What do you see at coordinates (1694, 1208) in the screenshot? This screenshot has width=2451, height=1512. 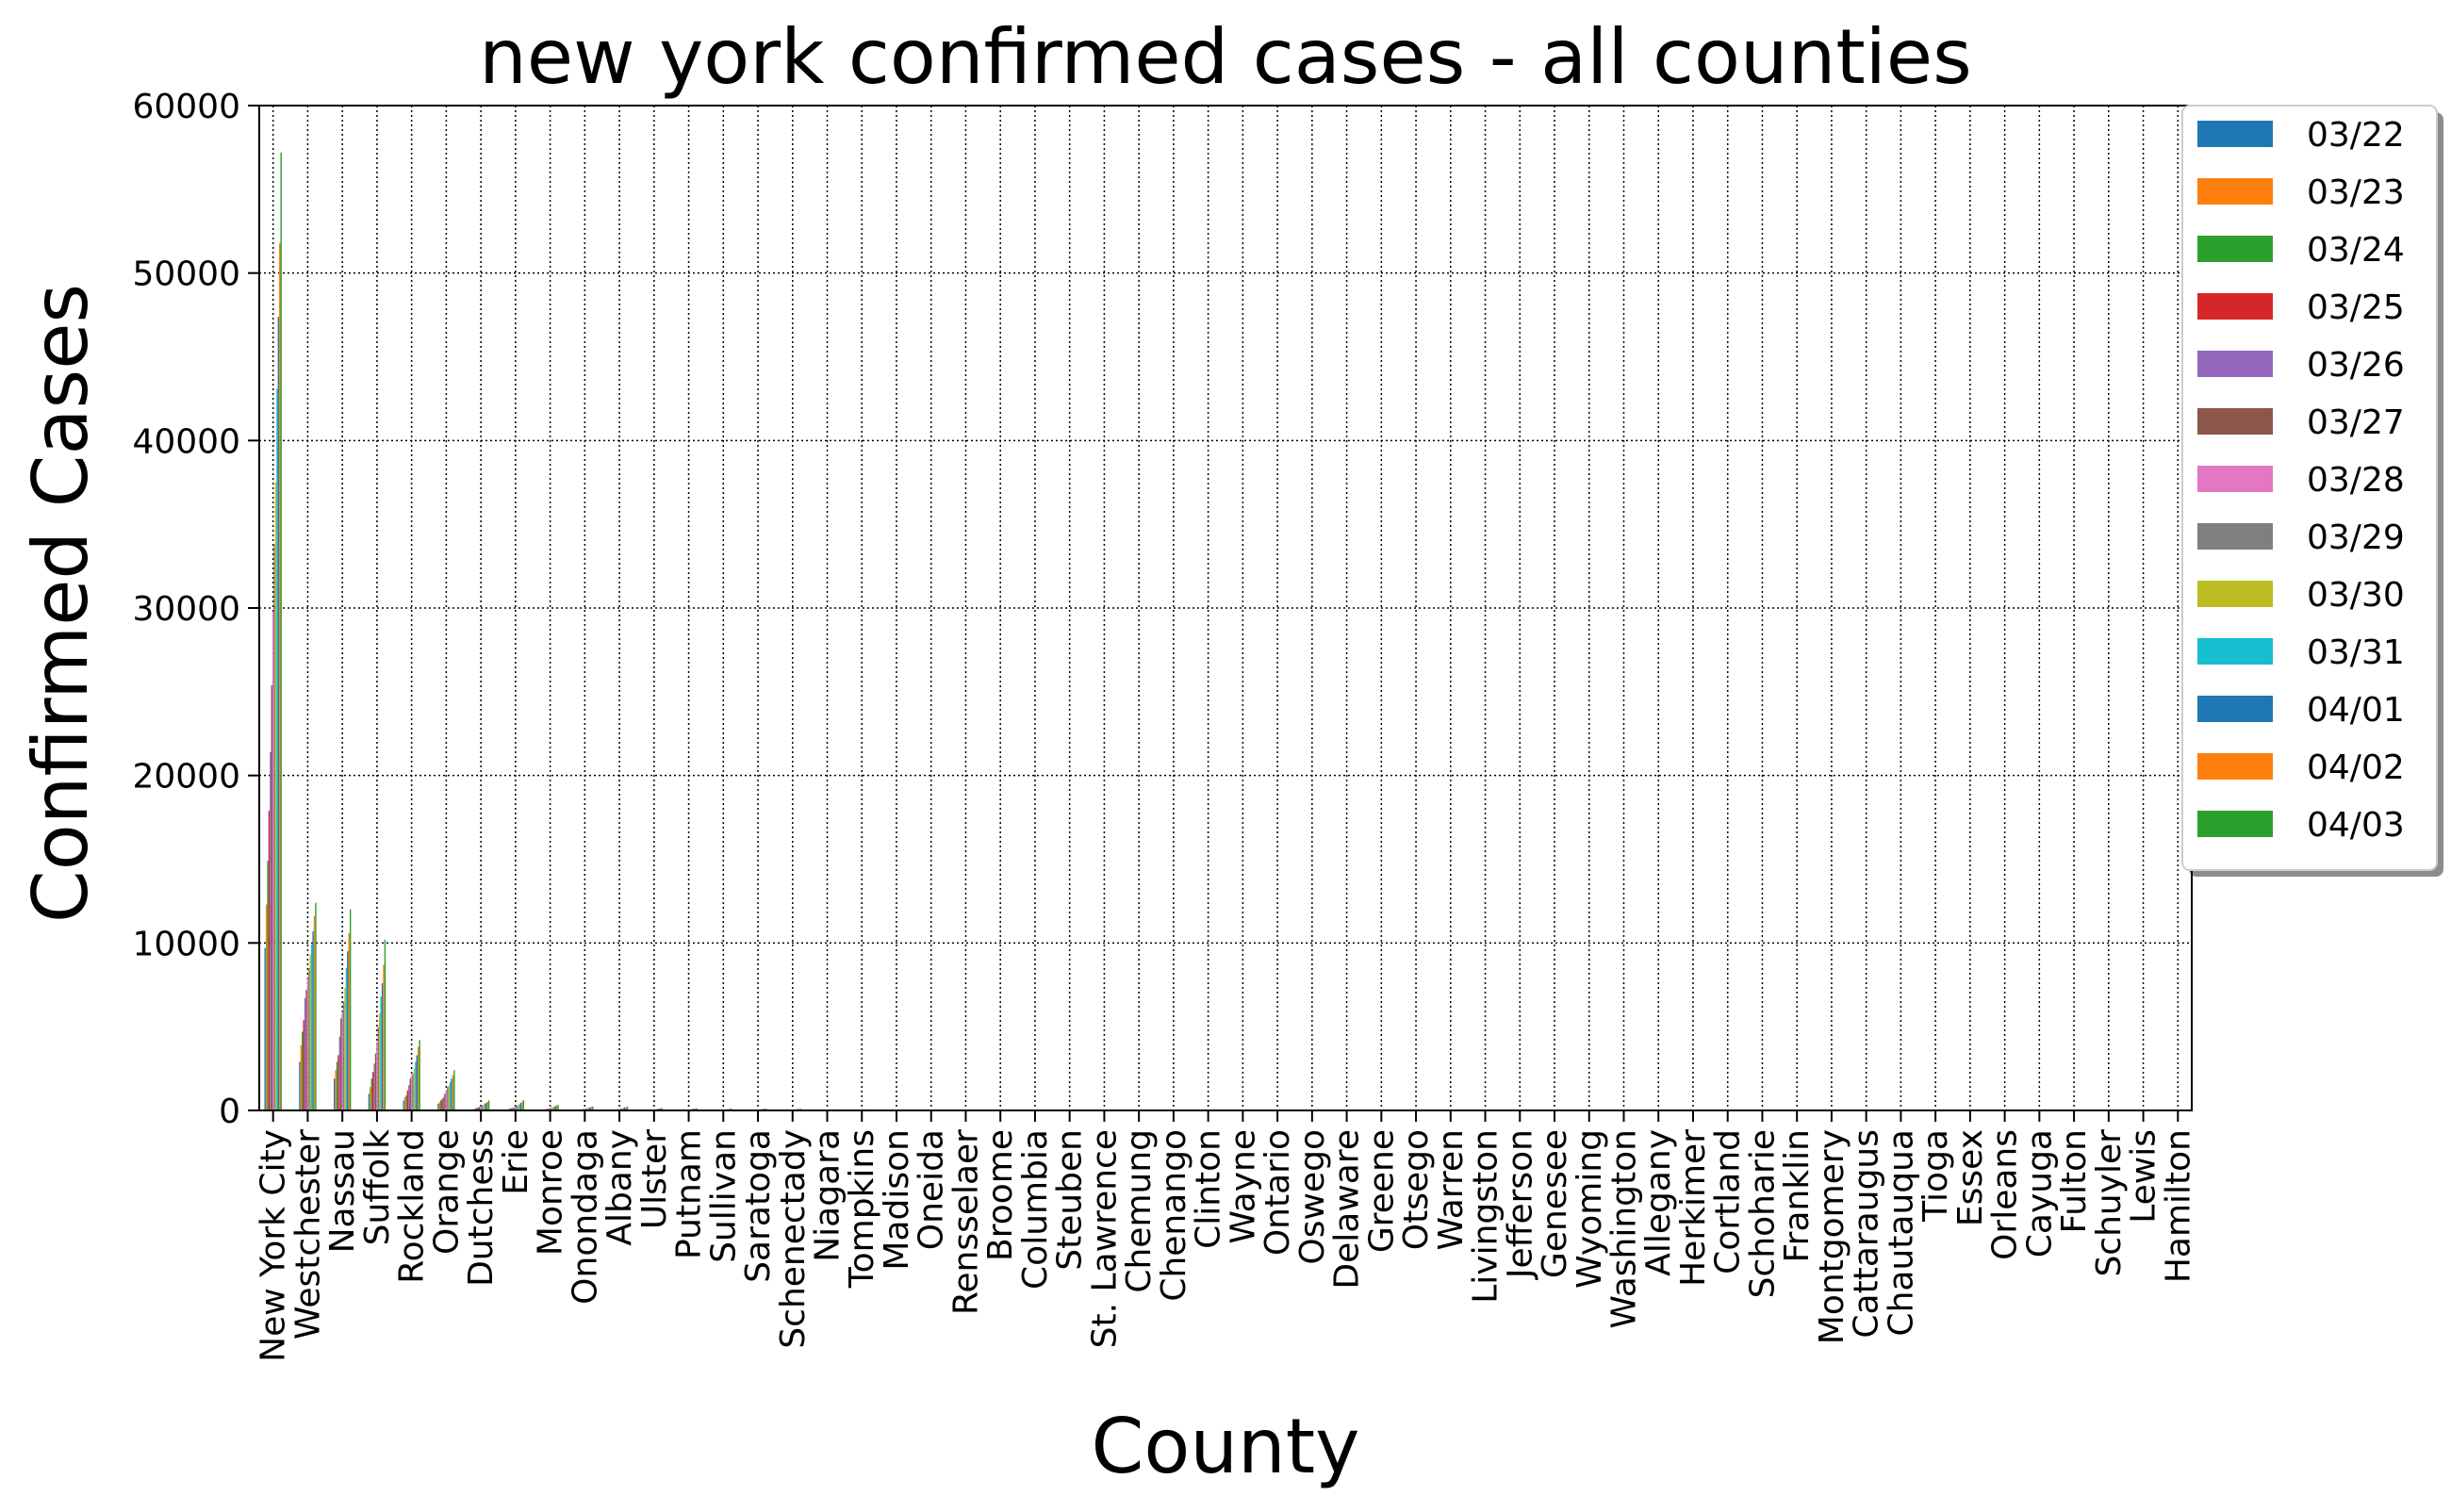 I see `x-tick-label: Herkimer` at bounding box center [1694, 1208].